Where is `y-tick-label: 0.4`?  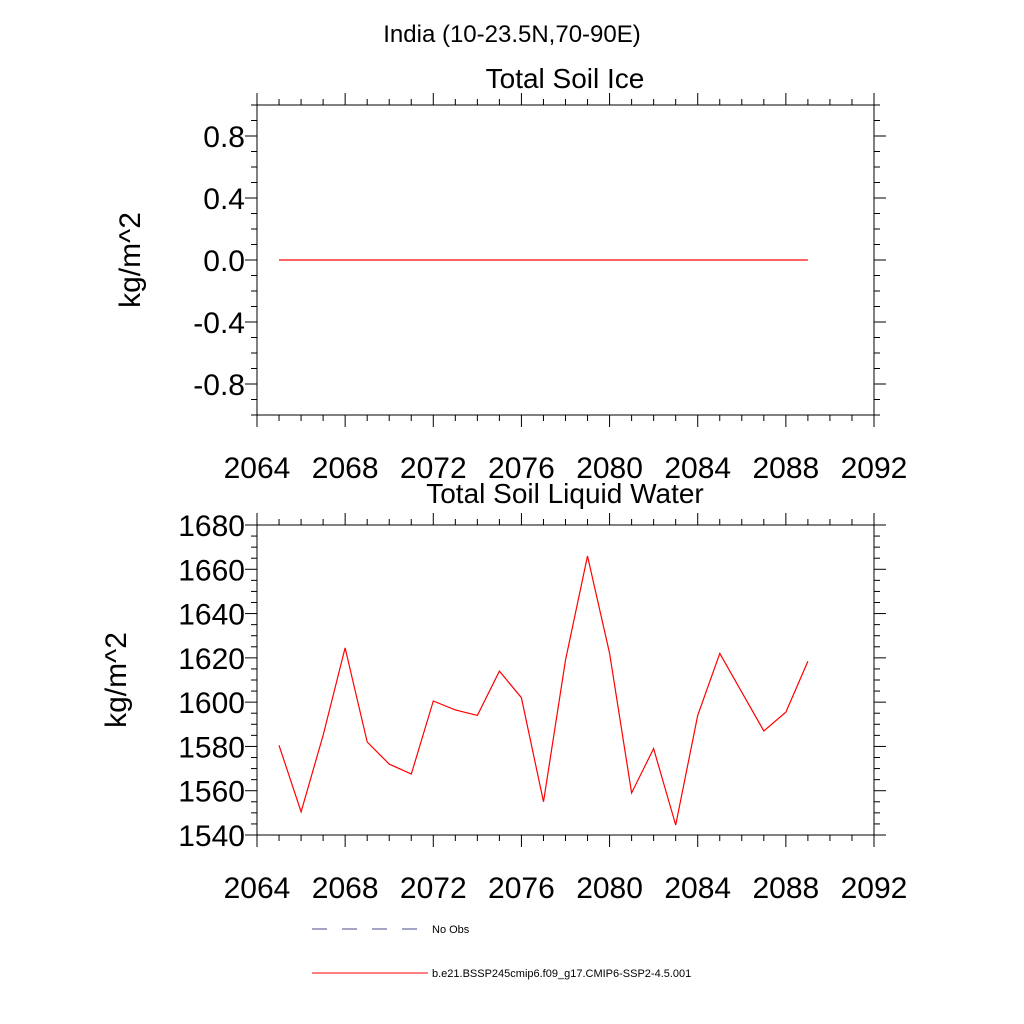 y-tick-label: 0.4 is located at coordinates (224, 199).